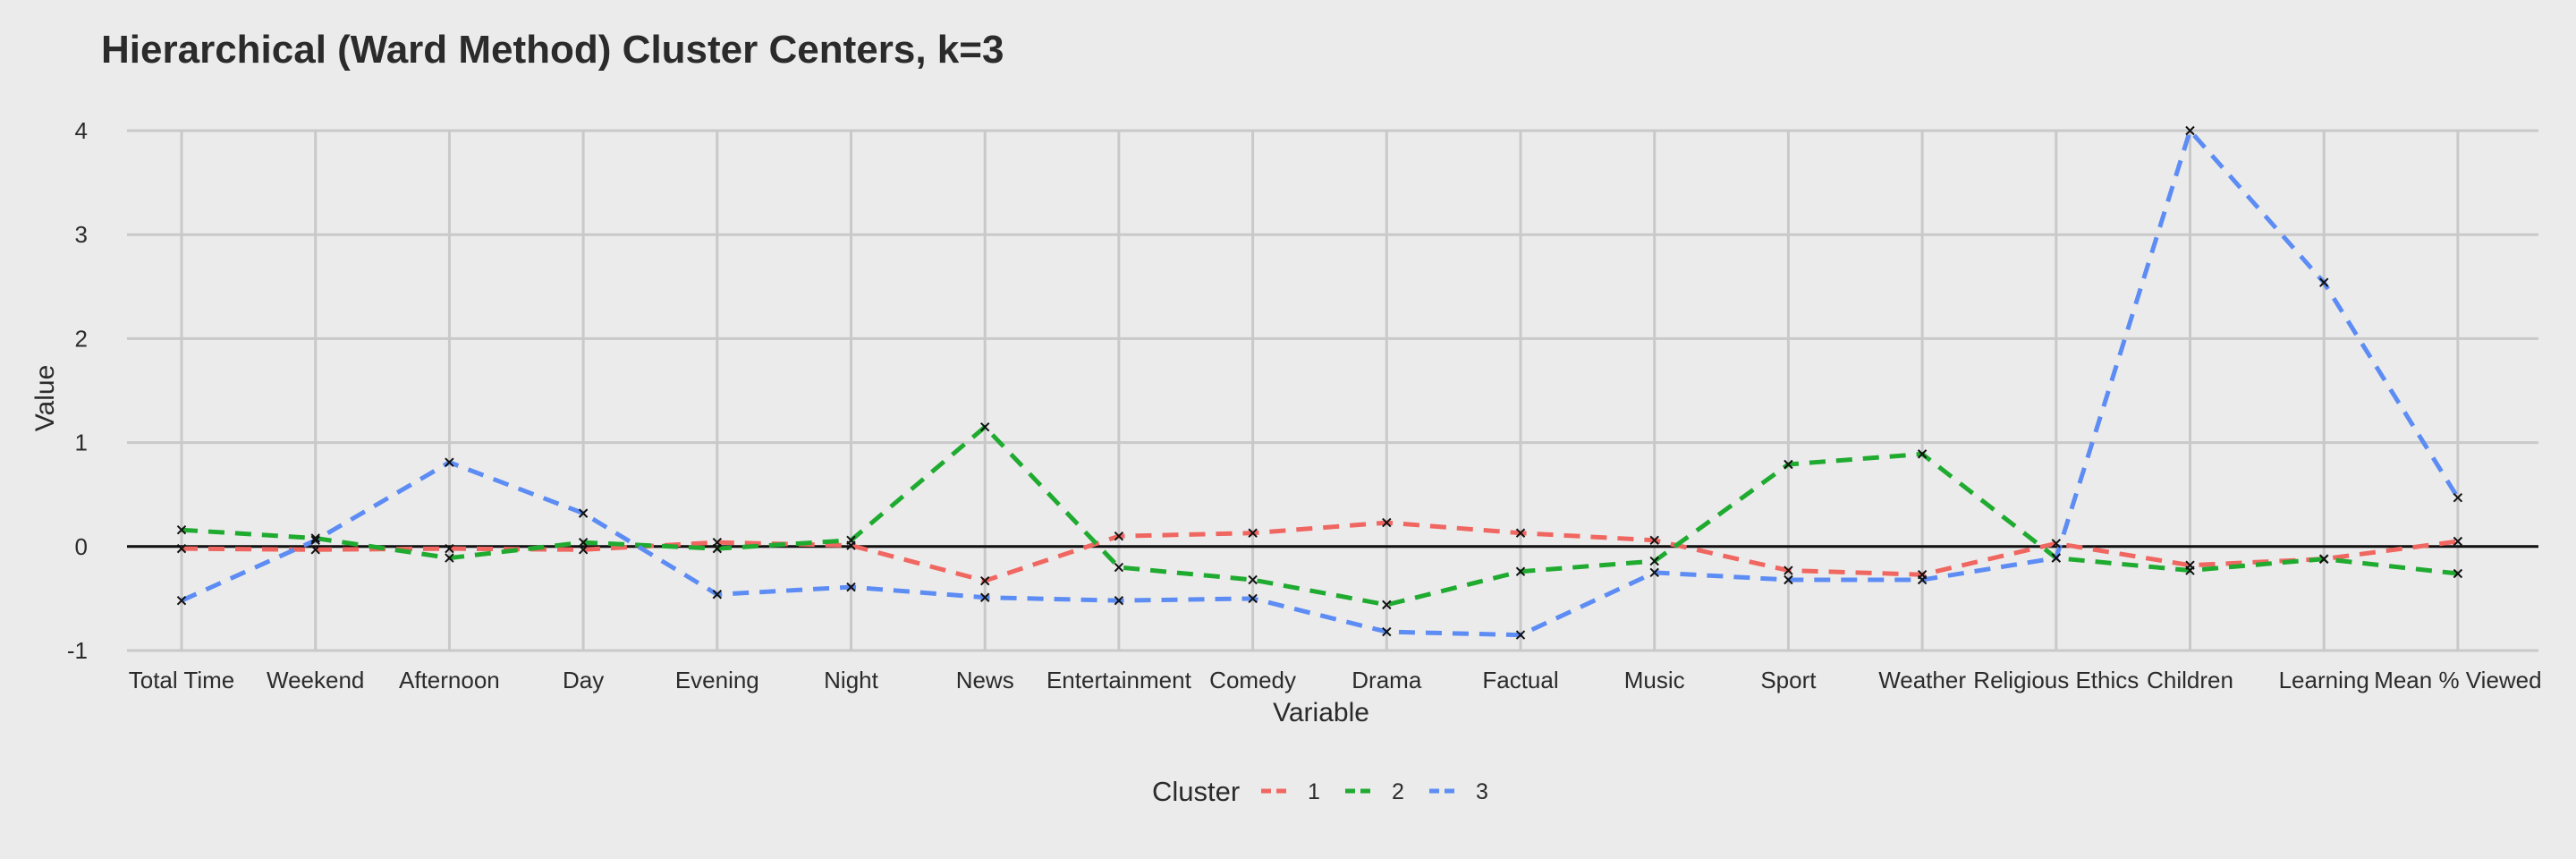 The image size is (2576, 859). I want to click on x-axis-title: Variable, so click(1321, 712).